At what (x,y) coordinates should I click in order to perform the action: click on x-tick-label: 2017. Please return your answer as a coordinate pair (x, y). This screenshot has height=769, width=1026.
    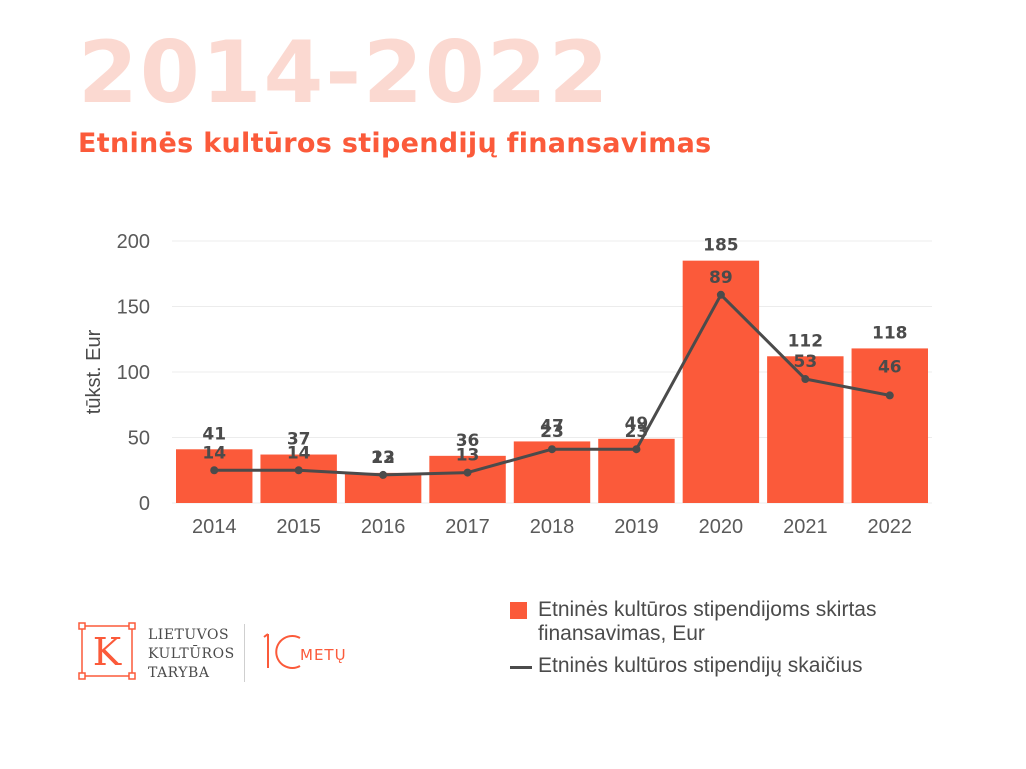
    Looking at the image, I should click on (467, 527).